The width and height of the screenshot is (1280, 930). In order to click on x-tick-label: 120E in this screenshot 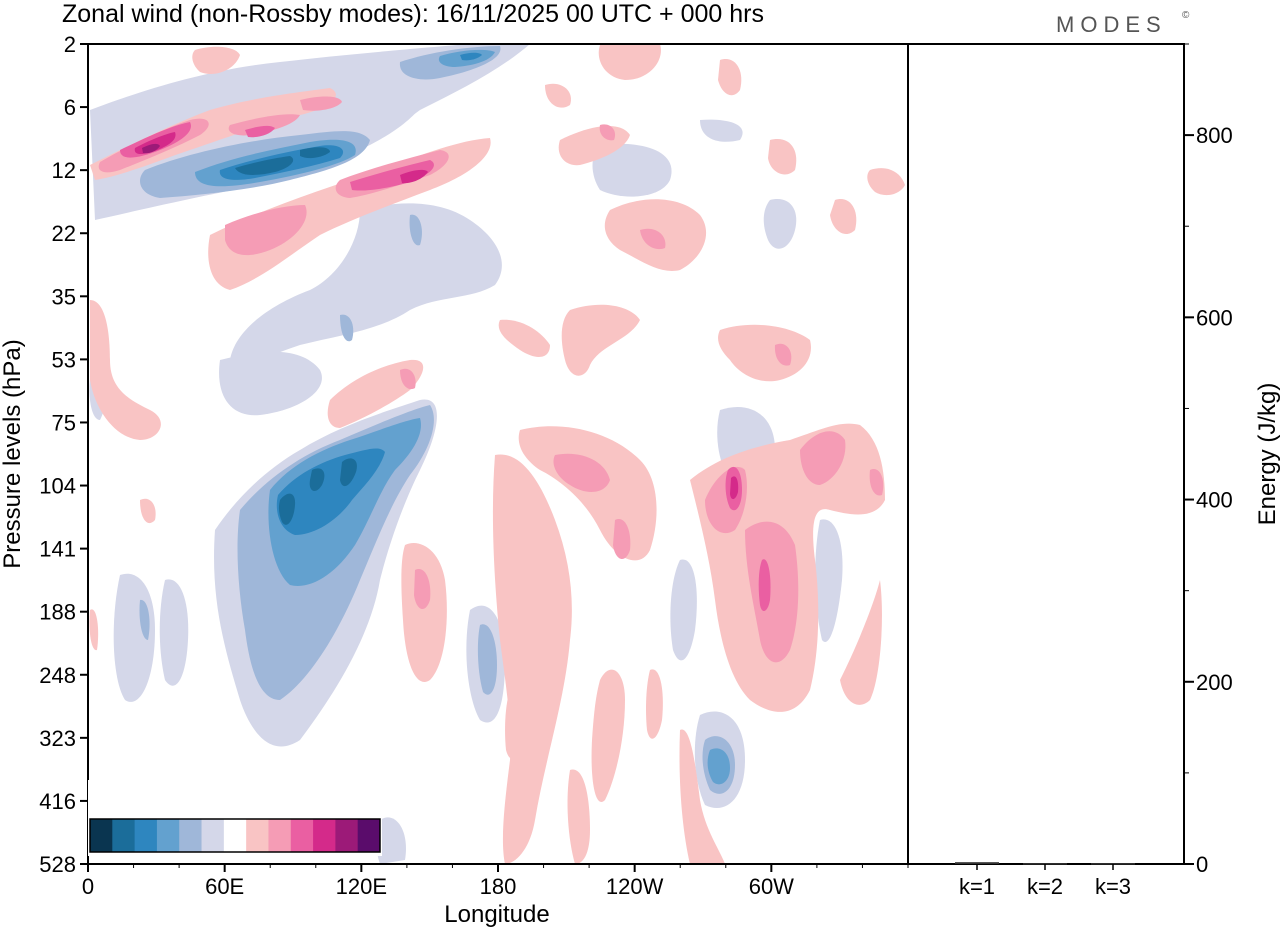, I will do `click(361, 886)`.